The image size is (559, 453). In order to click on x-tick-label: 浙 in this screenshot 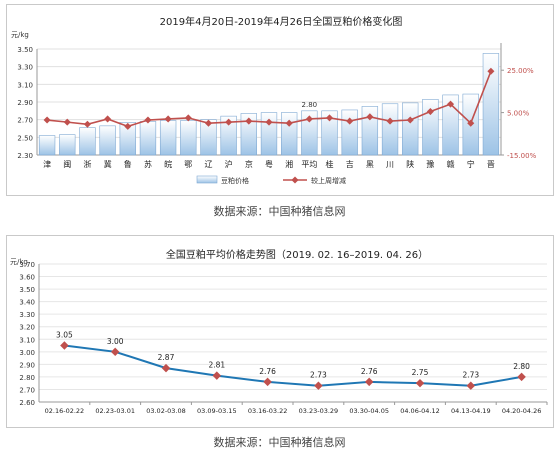, I will do `click(87, 164)`.